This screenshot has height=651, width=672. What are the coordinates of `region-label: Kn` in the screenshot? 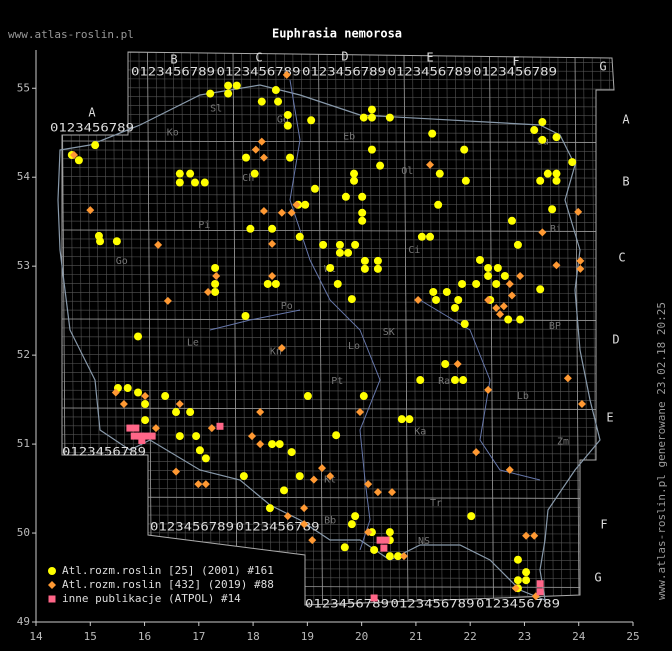 It's located at (276, 352).